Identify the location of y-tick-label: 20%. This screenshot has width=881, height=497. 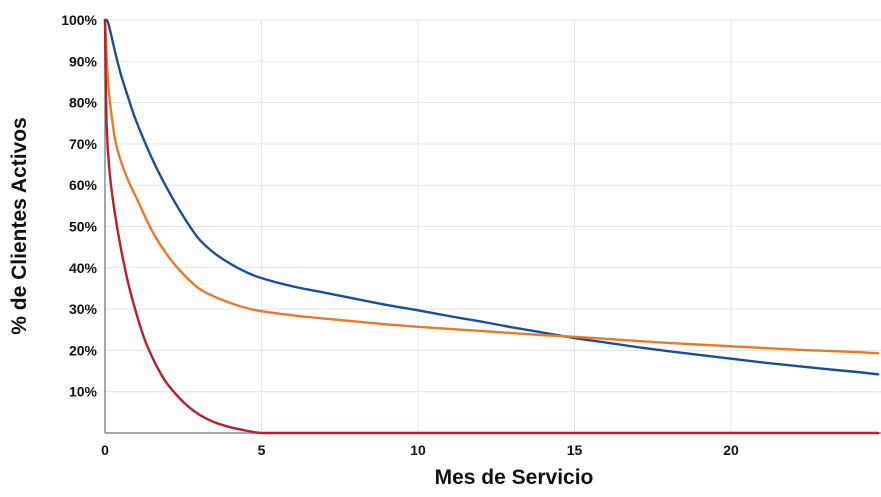
(83, 350).